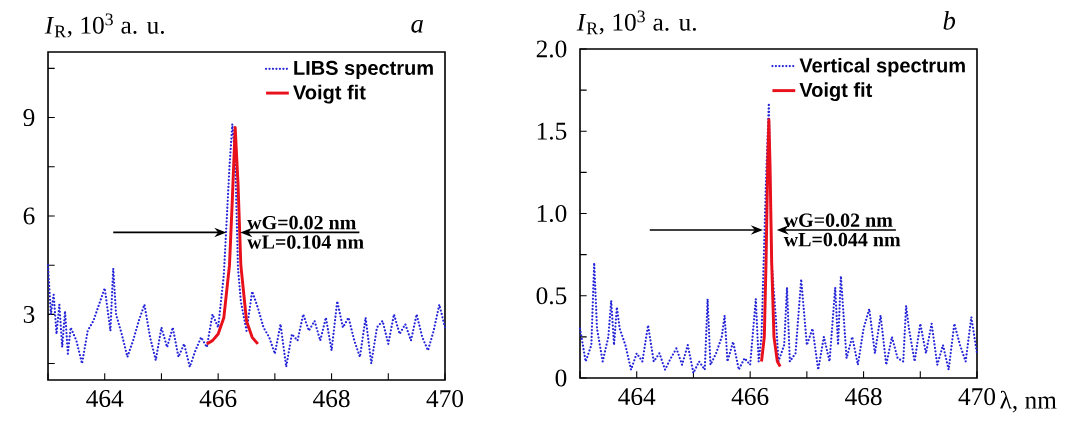 Image resolution: width=1070 pixels, height=423 pixels. Describe the element at coordinates (551, 49) in the screenshot. I see `y-tick-label: 2.0` at that location.